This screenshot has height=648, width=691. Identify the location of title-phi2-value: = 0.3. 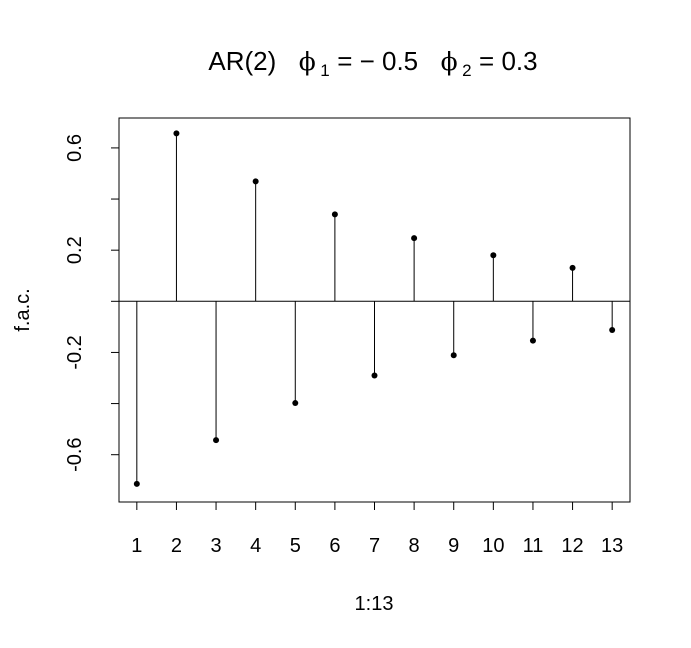
(508, 61).